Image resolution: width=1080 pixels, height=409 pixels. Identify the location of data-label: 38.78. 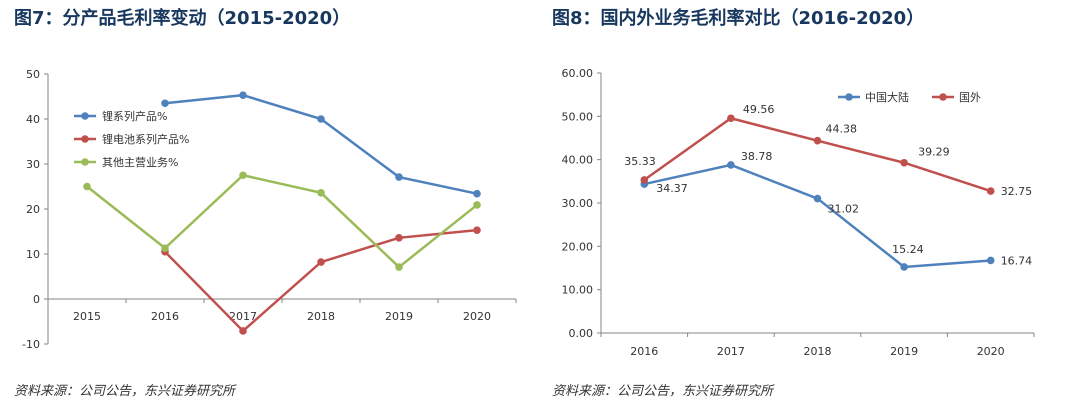
(757, 156).